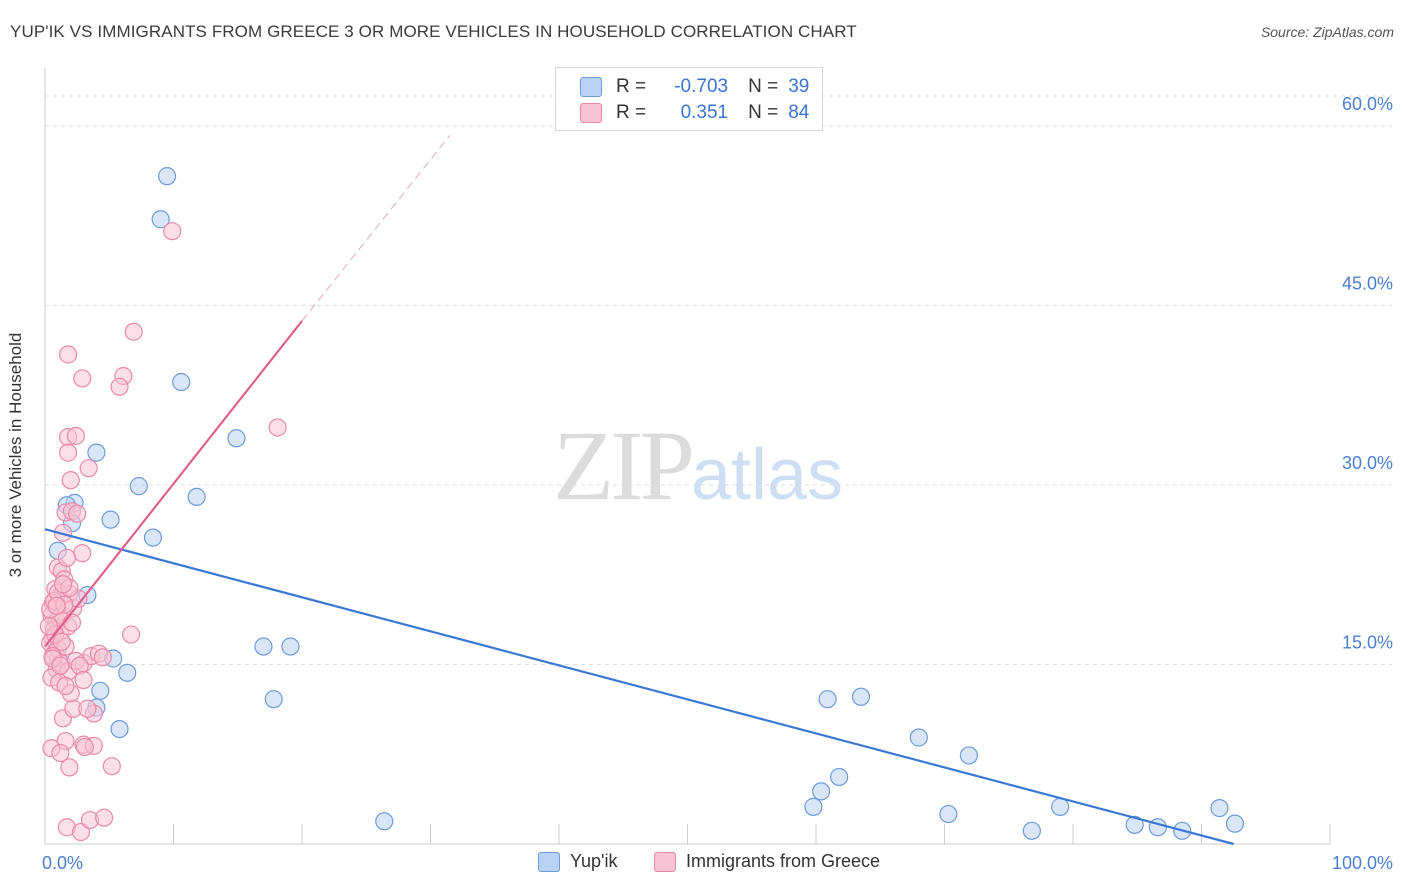 This screenshot has height=892, width=1406. I want to click on n-value: 39, so click(799, 86).